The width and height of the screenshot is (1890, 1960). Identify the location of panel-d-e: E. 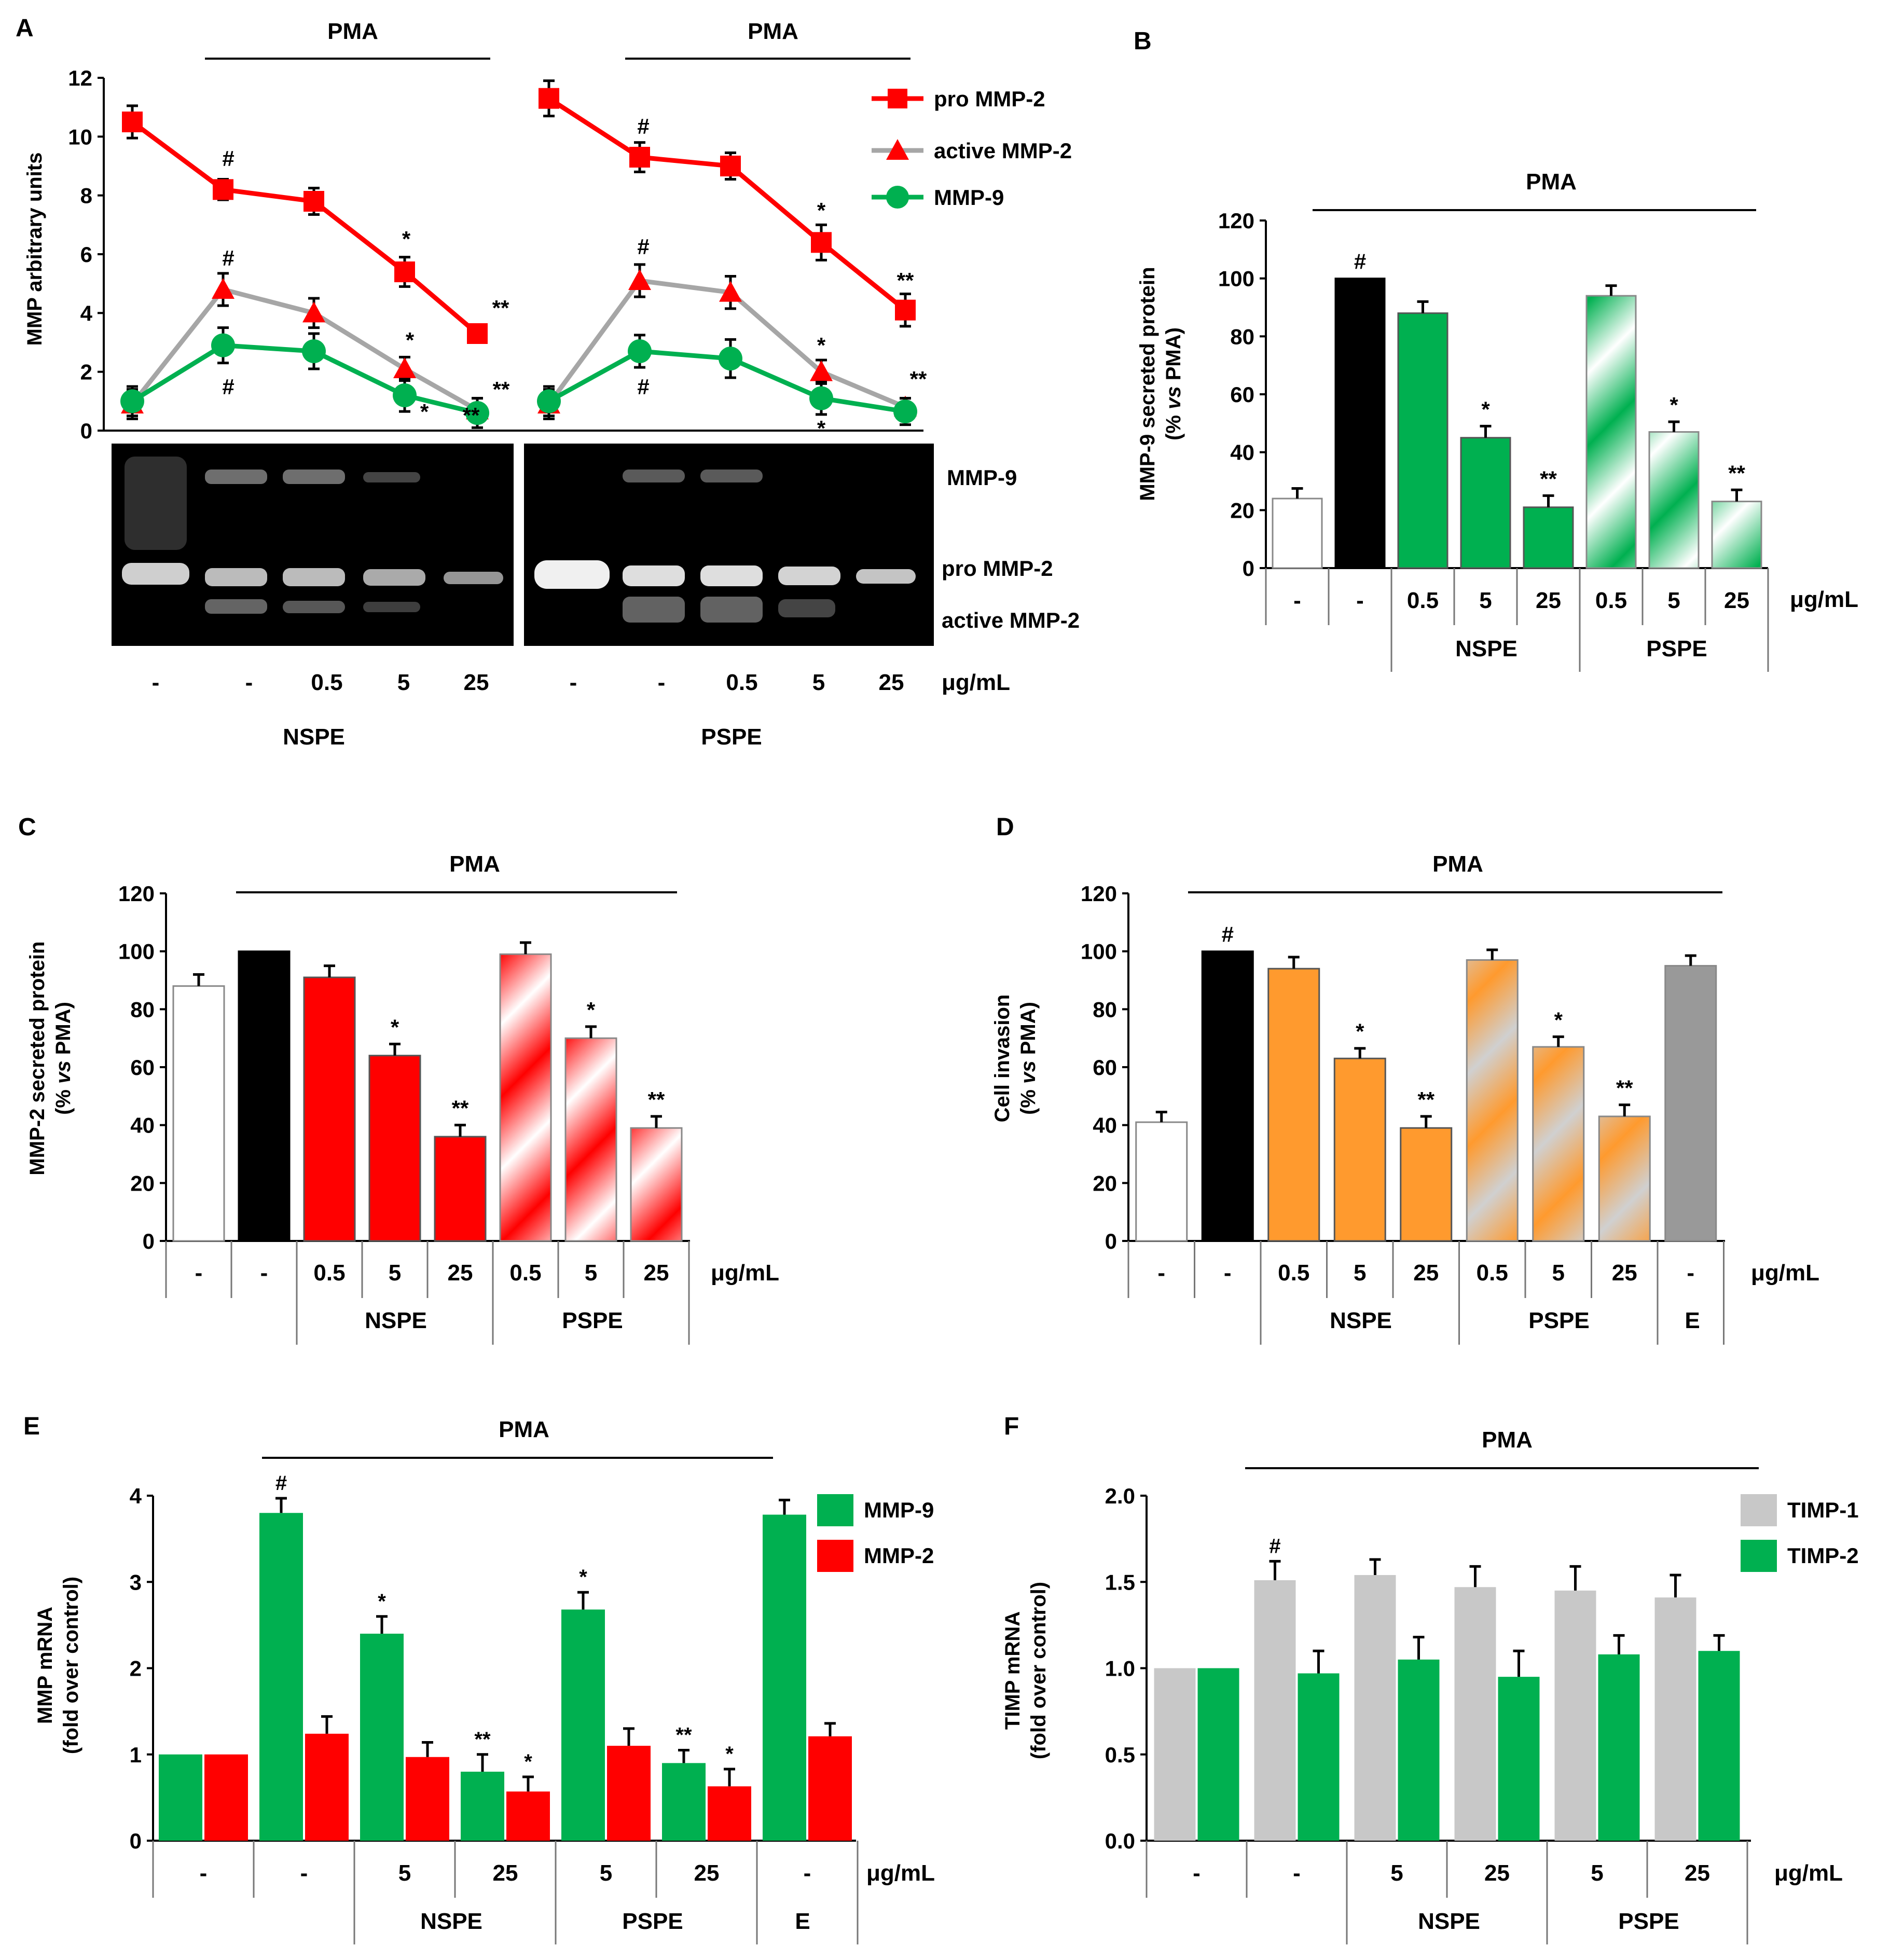
(1692, 1320).